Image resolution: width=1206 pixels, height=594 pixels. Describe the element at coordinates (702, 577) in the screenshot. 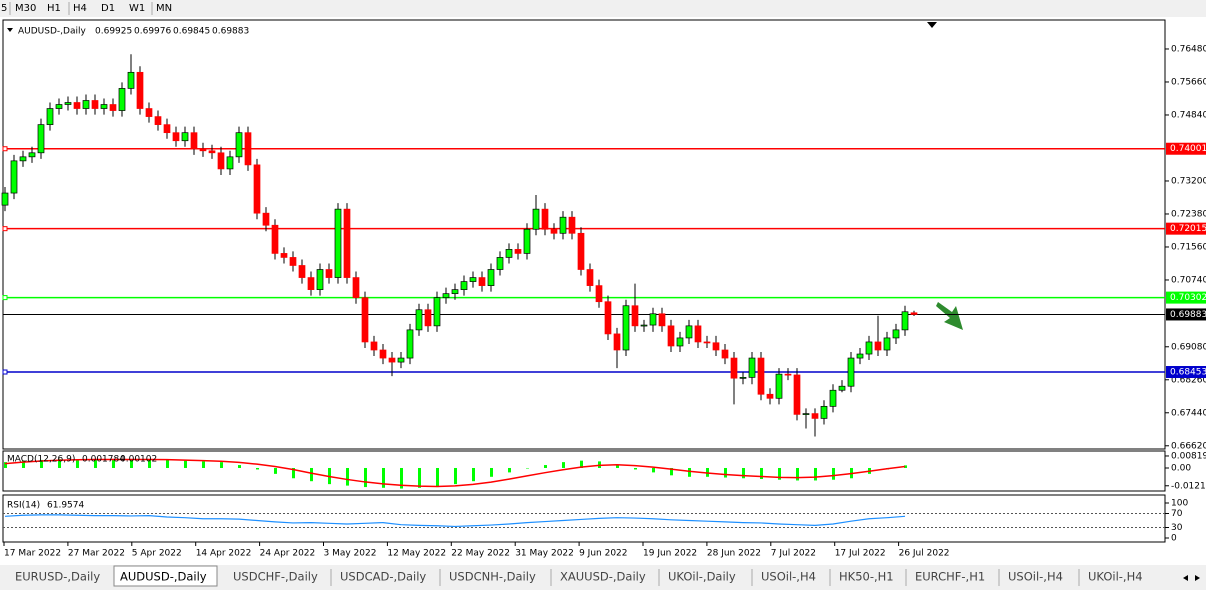

I see `tab: UKOil-,Daily` at that location.